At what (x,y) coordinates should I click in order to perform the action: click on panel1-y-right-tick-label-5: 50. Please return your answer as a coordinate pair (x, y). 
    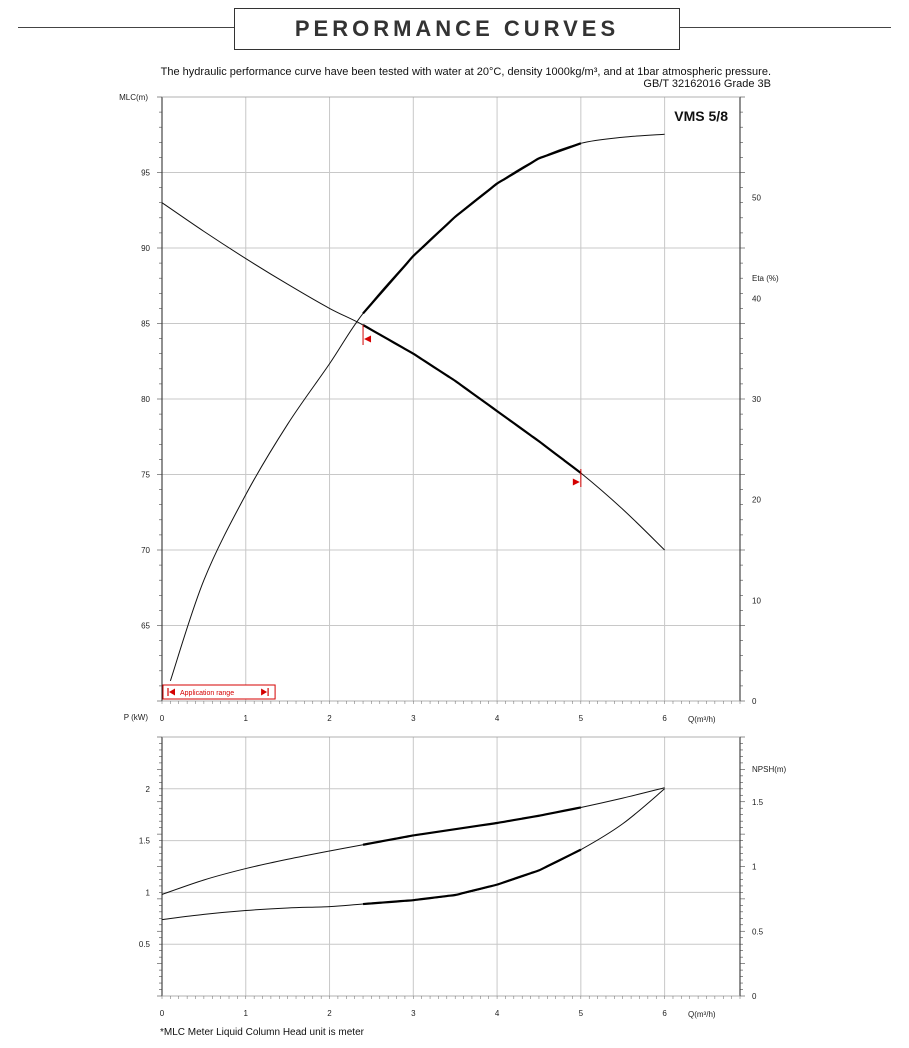
    Looking at the image, I should click on (756, 198).